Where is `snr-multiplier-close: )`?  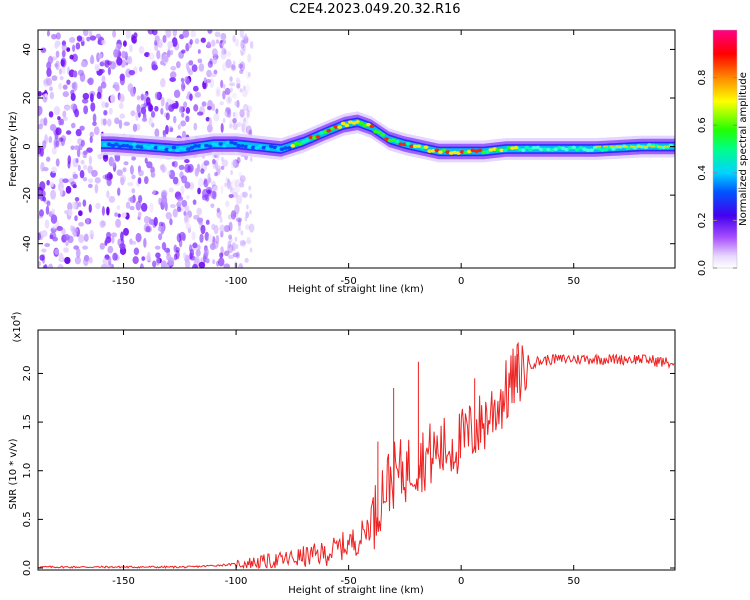
snr-multiplier-close: ) is located at coordinates (17, 313).